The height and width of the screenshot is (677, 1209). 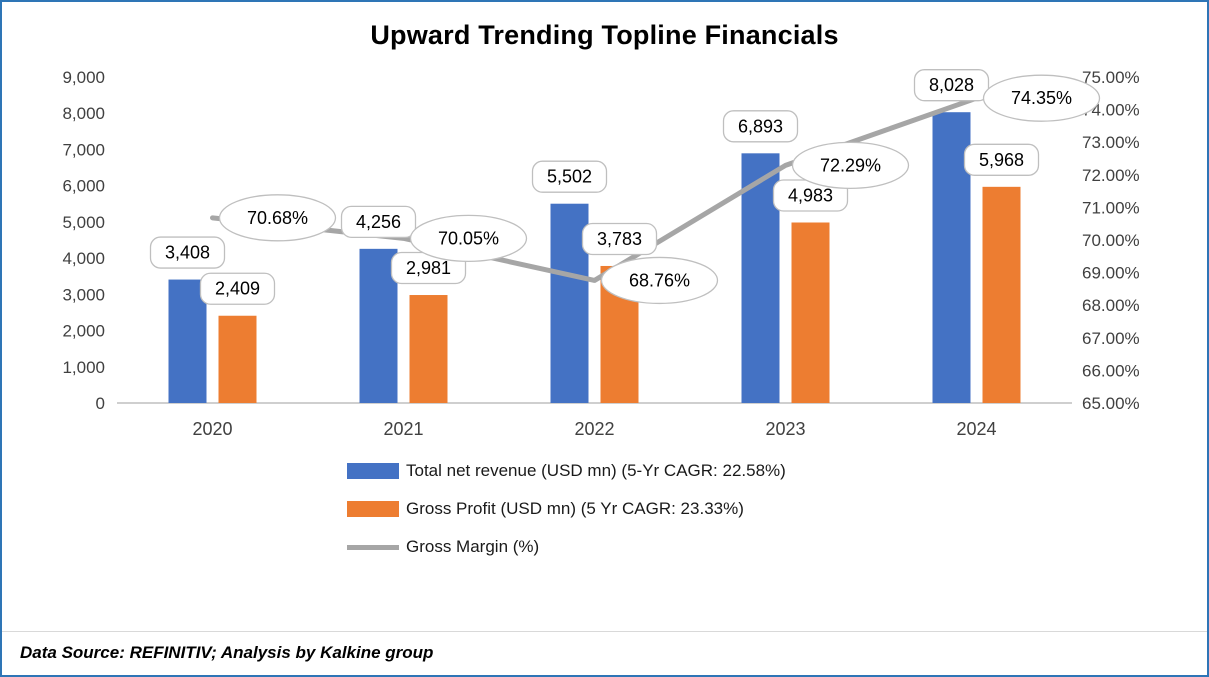 What do you see at coordinates (1111, 77) in the screenshot?
I see `right-axis-tick: 75.00%` at bounding box center [1111, 77].